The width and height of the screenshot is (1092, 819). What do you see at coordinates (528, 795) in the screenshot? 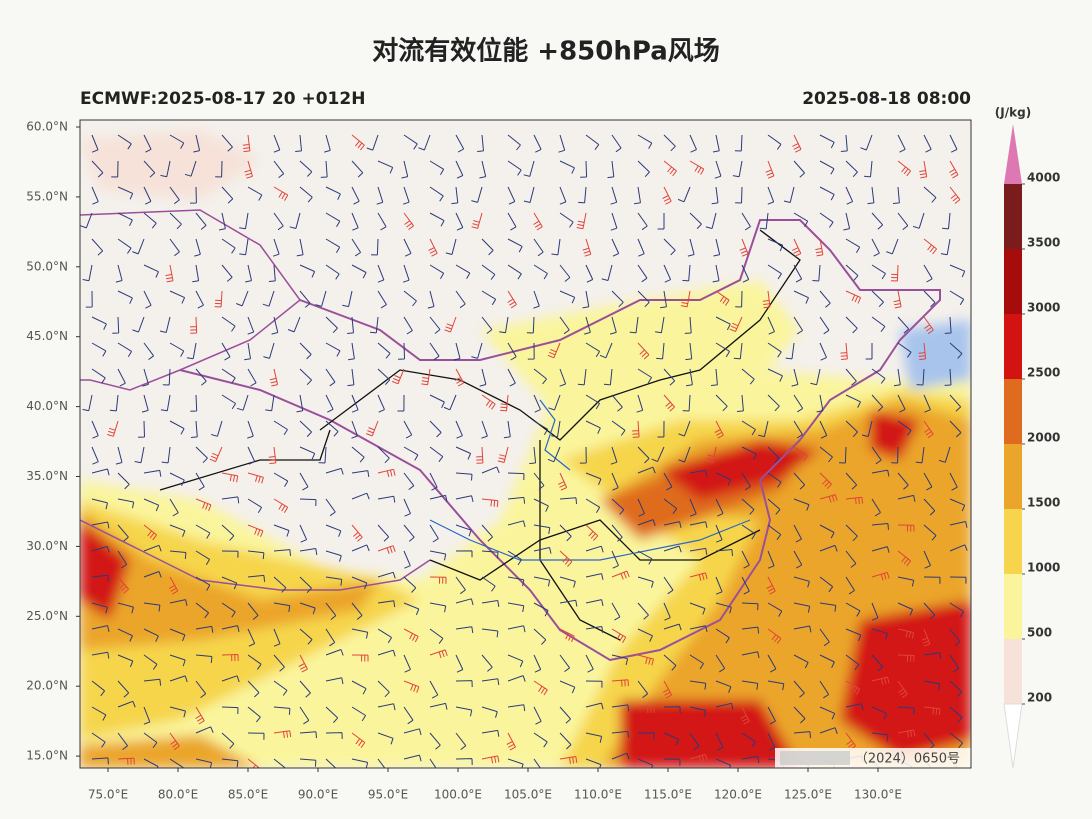
I see `lon-label: 105.0°E` at bounding box center [528, 795].